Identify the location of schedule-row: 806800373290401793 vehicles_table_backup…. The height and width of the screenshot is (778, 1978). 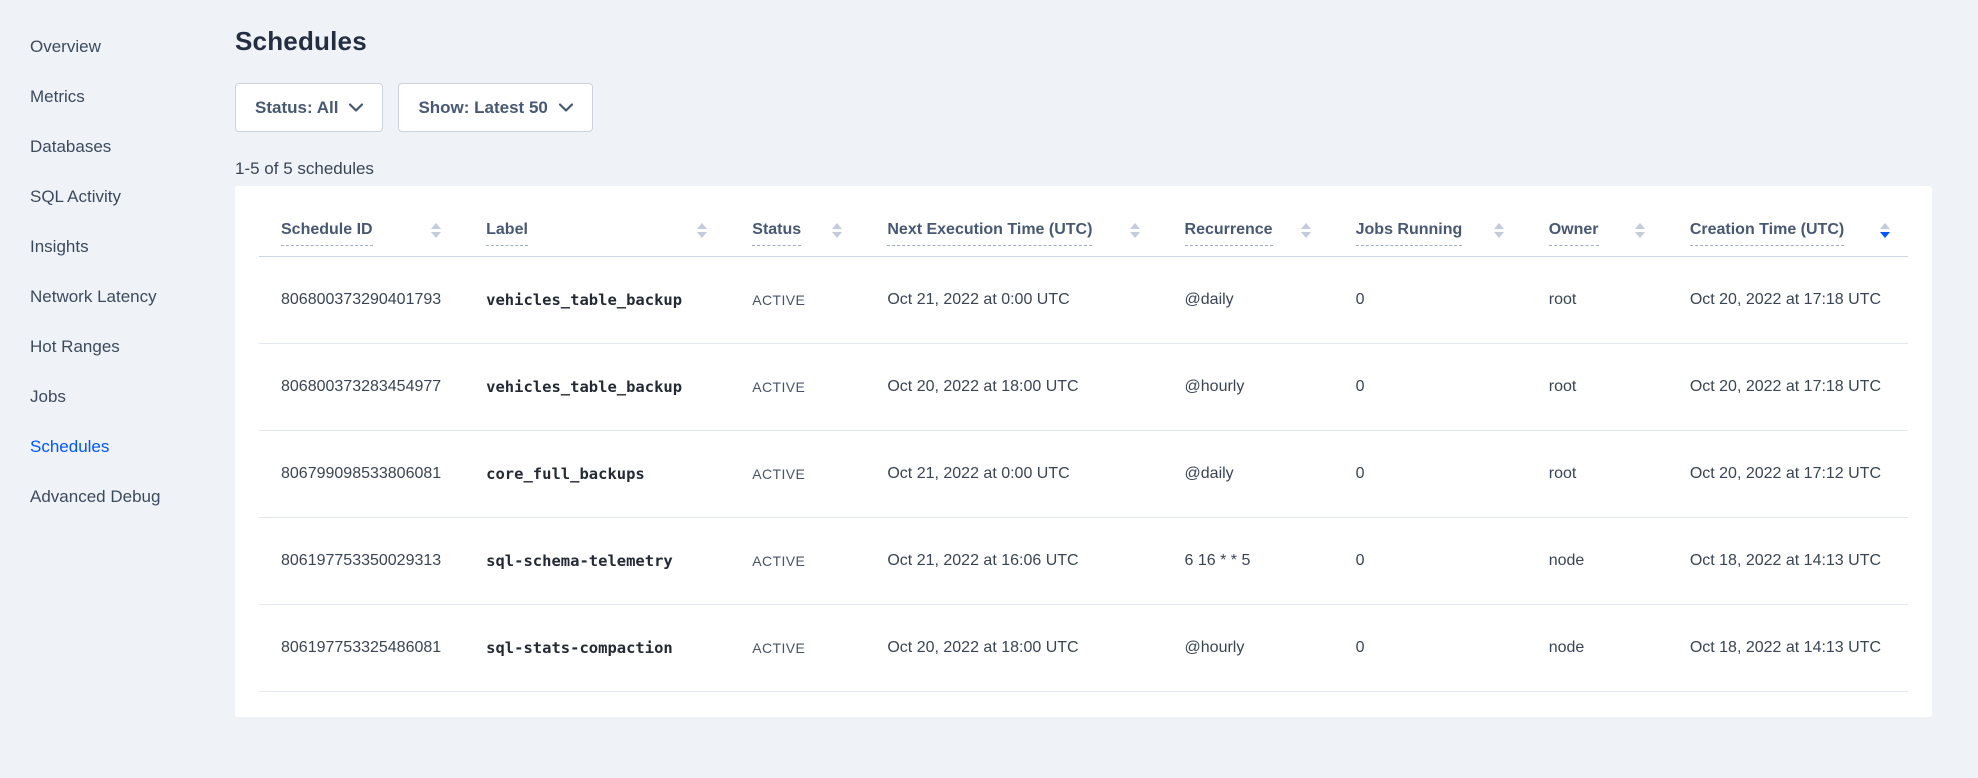
(1083, 300).